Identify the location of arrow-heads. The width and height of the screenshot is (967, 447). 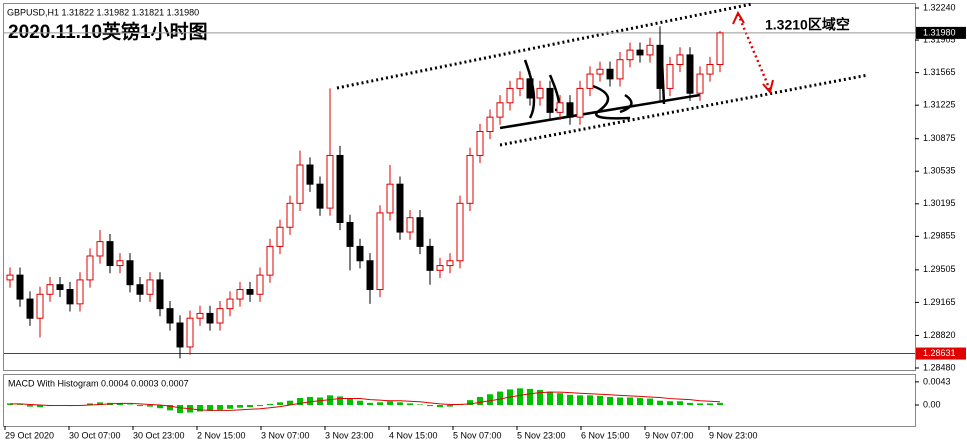
(753, 52).